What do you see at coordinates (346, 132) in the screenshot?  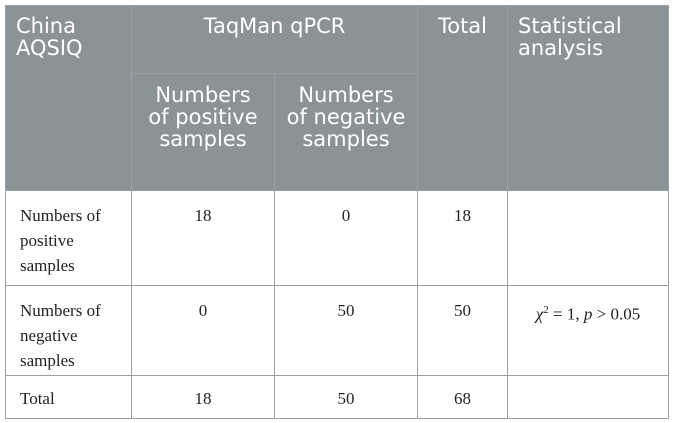 I see `header-negative-samples: Numbers of negative samples` at bounding box center [346, 132].